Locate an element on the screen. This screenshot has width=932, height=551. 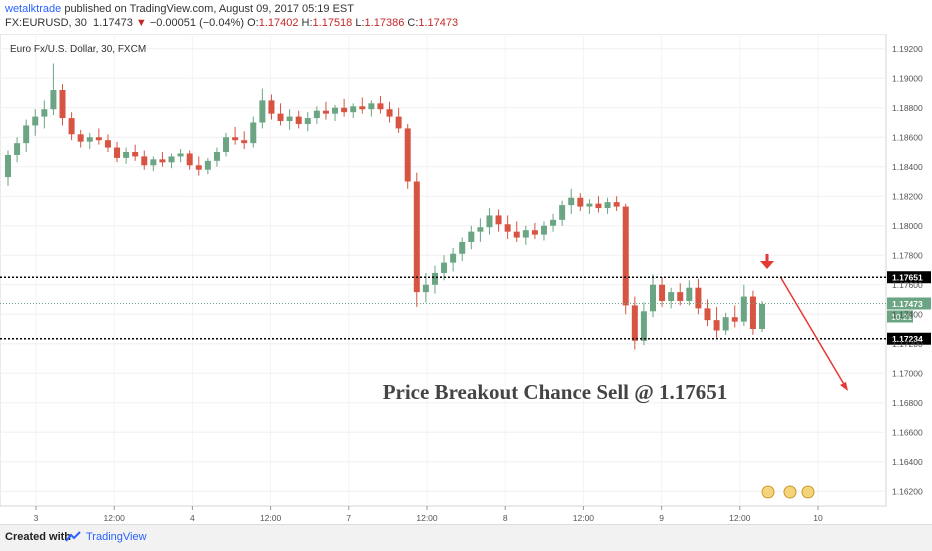
author-link: wetalktrade is located at coordinates (33, 9).